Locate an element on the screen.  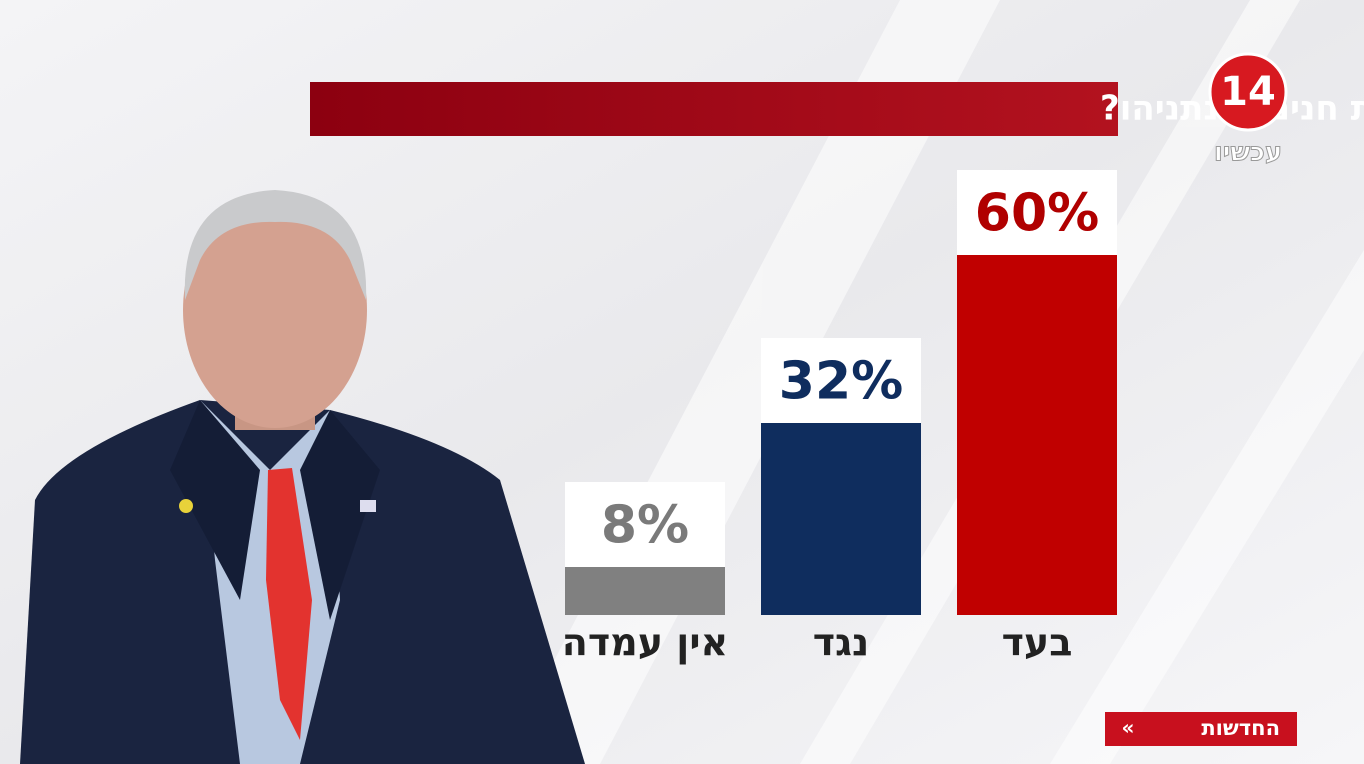
value-label: 60% is located at coordinates (1037, 214).